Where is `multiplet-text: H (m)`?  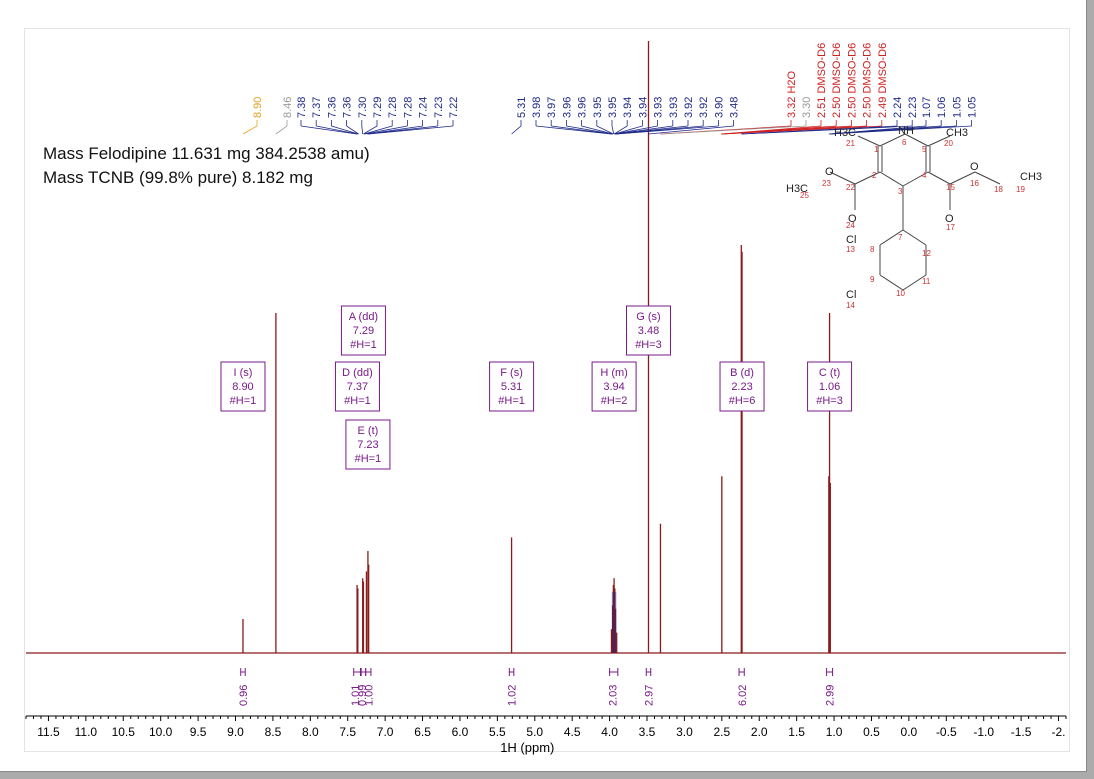
multiplet-text: H (m) is located at coordinates (614, 373).